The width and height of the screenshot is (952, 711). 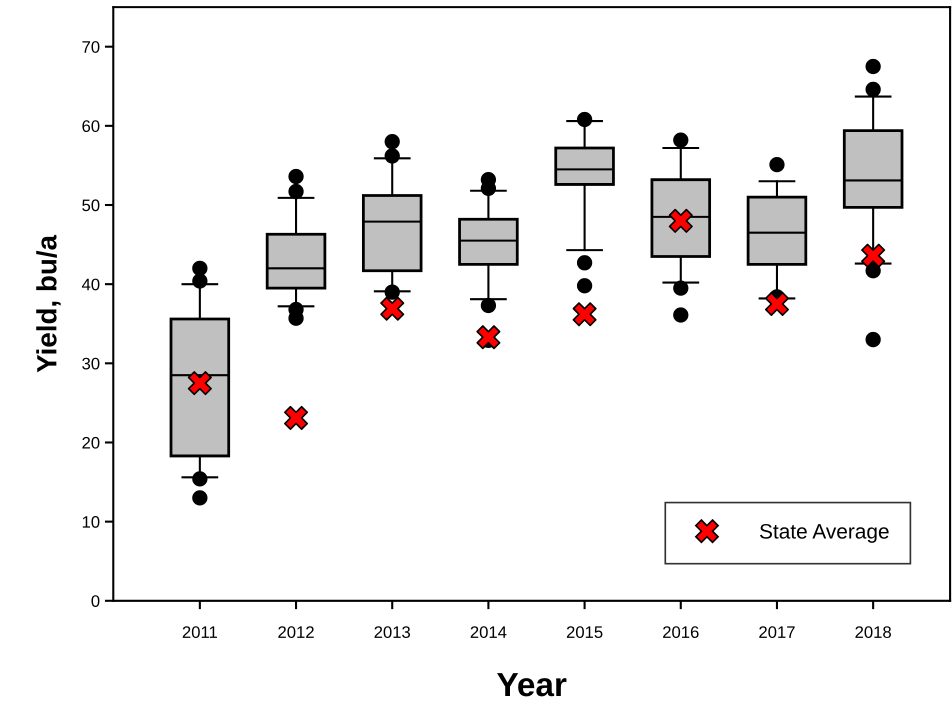 I want to click on y-tick-label: 60, so click(x=91, y=126).